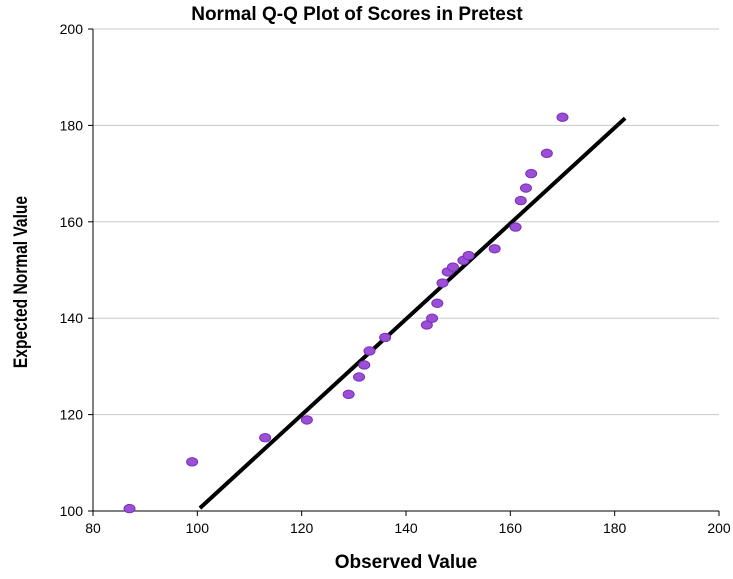 This screenshot has width=733, height=579. Describe the element at coordinates (76, 270) in the screenshot. I see `y-axis-ticks: 100 120 140 160 180 200` at that location.